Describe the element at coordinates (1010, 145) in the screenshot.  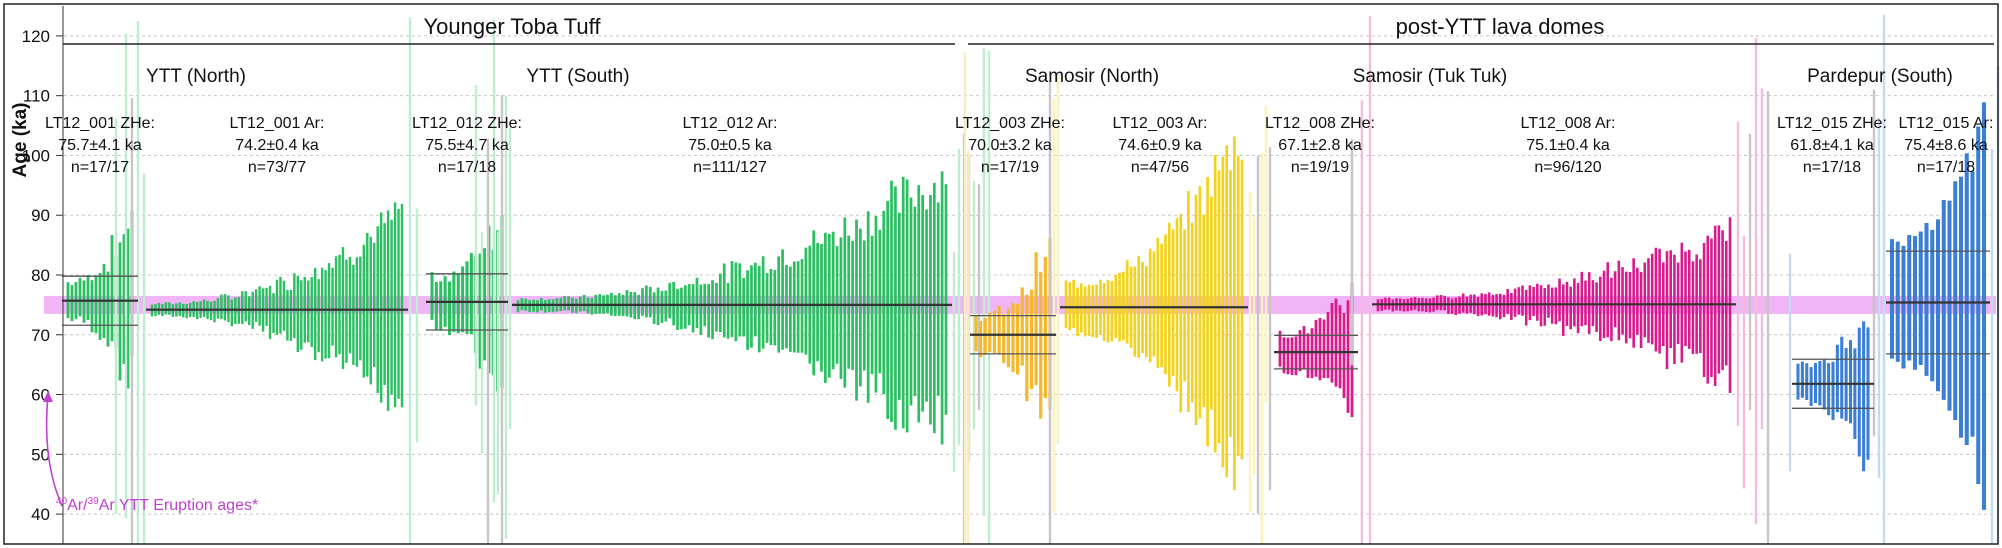
I see `s5-label-line-2: 70.0±3.2 ka` at that location.